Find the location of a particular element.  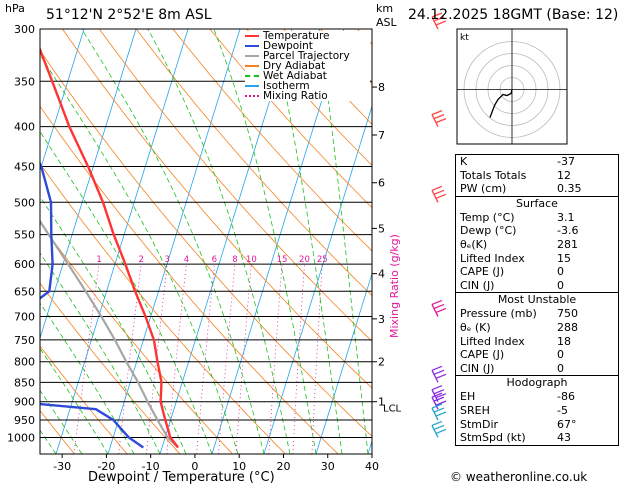

hodograph-title: Hodograph is located at coordinates (537, 383).